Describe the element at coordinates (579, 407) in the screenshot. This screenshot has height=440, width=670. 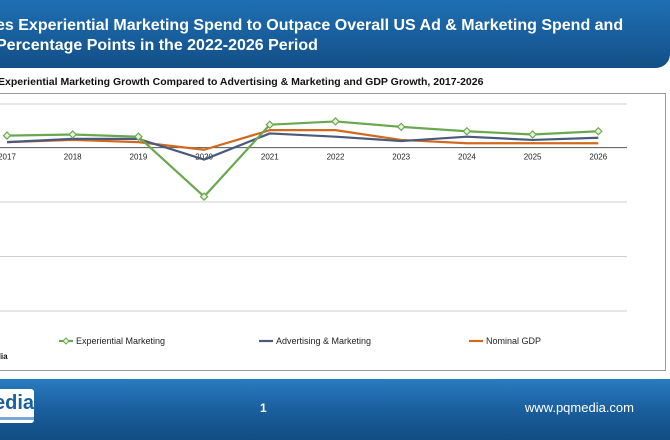
I see `footer-url: www.pqmedia.com` at that location.